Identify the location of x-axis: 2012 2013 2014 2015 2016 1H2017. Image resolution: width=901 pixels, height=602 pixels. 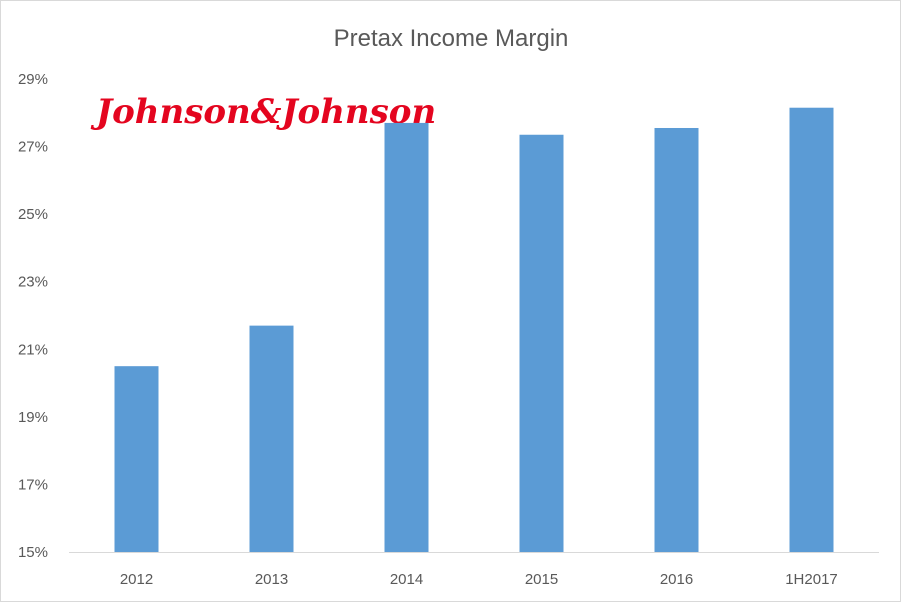
(474, 570).